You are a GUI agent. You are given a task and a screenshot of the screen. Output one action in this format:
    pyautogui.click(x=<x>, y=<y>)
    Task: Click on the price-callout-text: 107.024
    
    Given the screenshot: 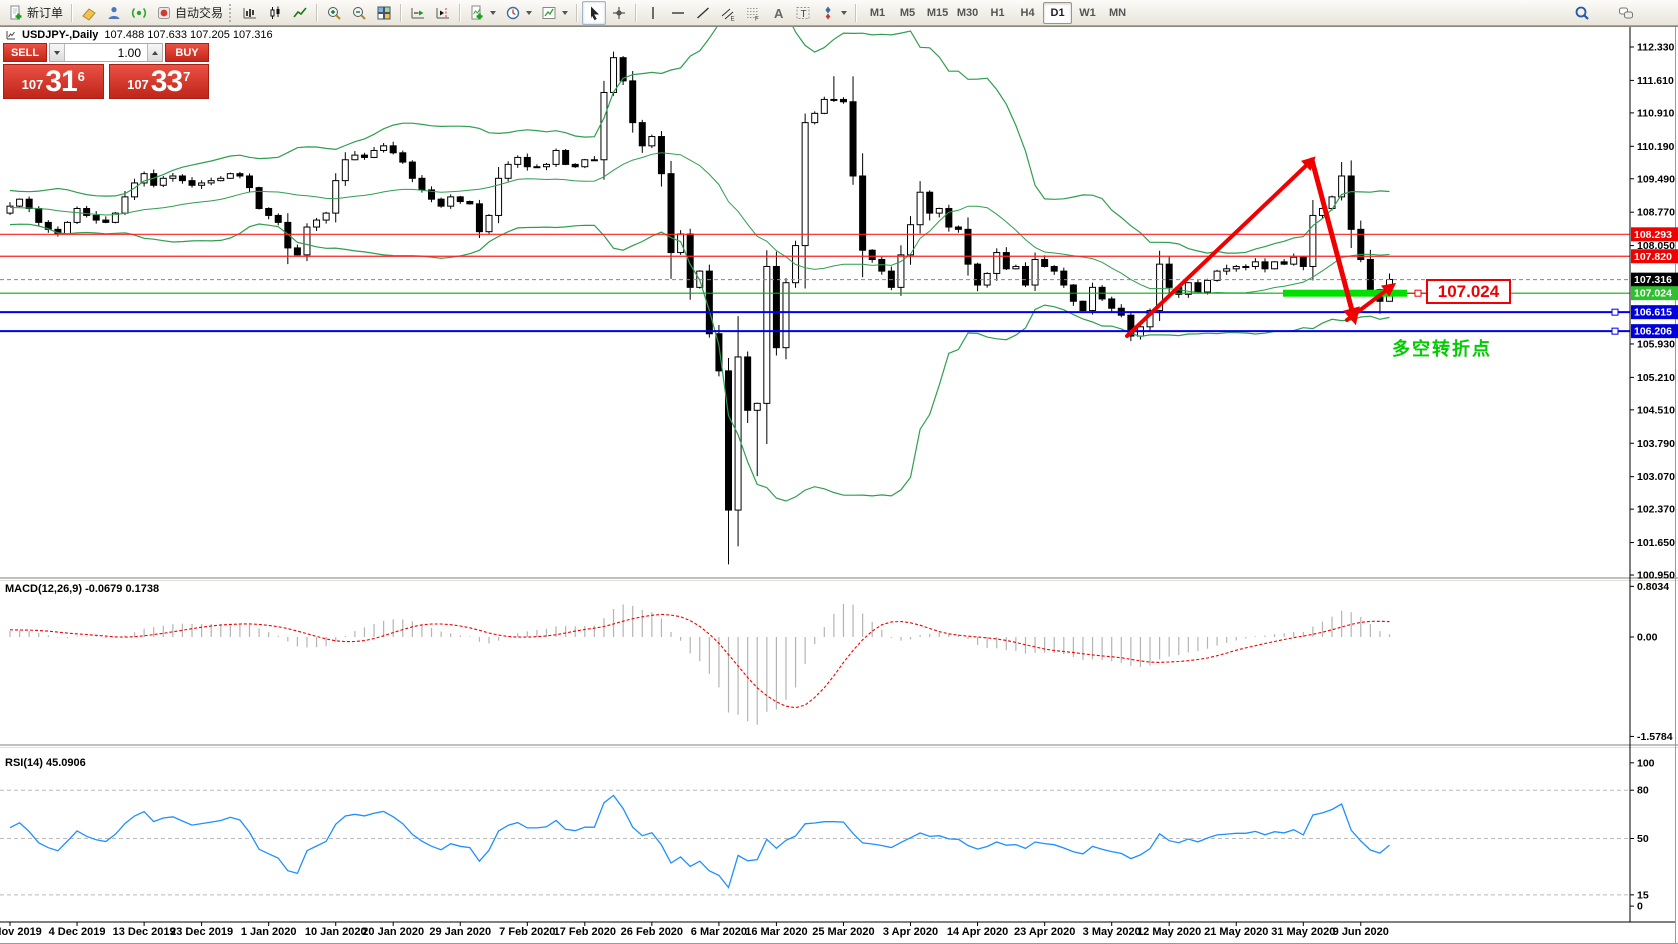 What is the action you would take?
    pyautogui.click(x=1469, y=291)
    